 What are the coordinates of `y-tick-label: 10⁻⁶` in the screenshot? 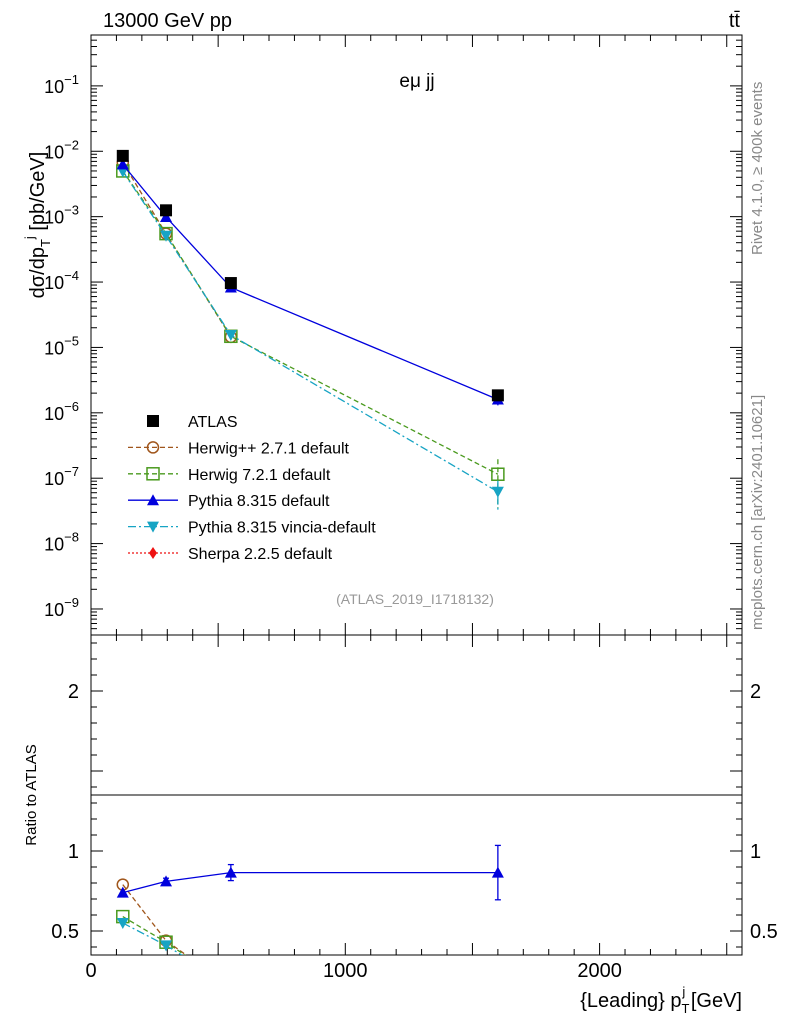 It's located at (61, 411).